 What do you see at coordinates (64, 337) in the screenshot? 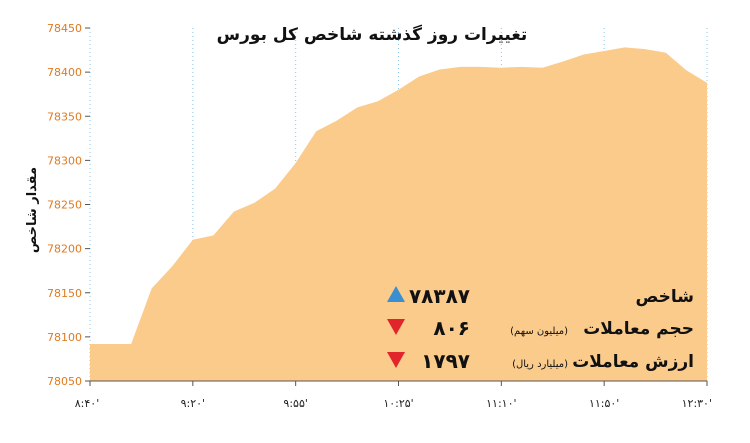
I see `y-tick-label: 78100` at bounding box center [64, 337].